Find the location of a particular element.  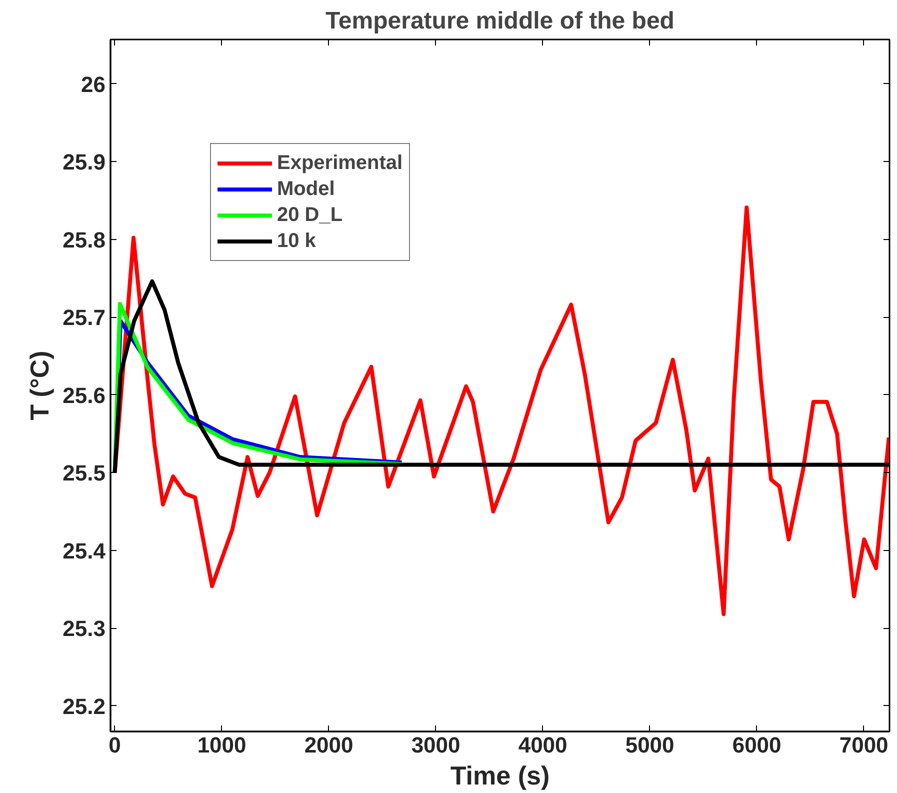

x-tick-label: 2000 is located at coordinates (329, 745).